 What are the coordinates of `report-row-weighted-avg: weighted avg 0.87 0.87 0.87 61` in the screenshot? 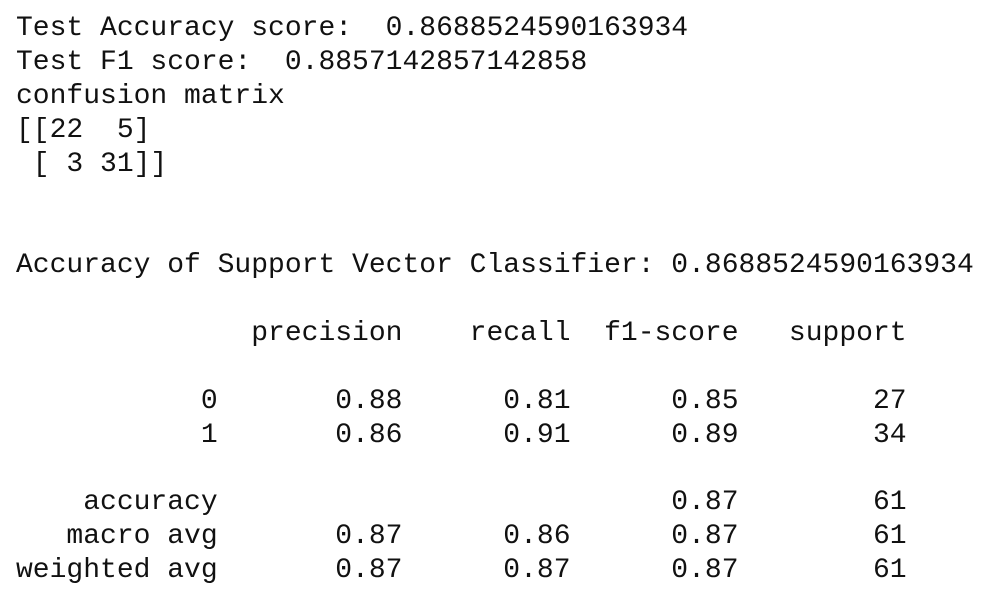 It's located at (461, 571).